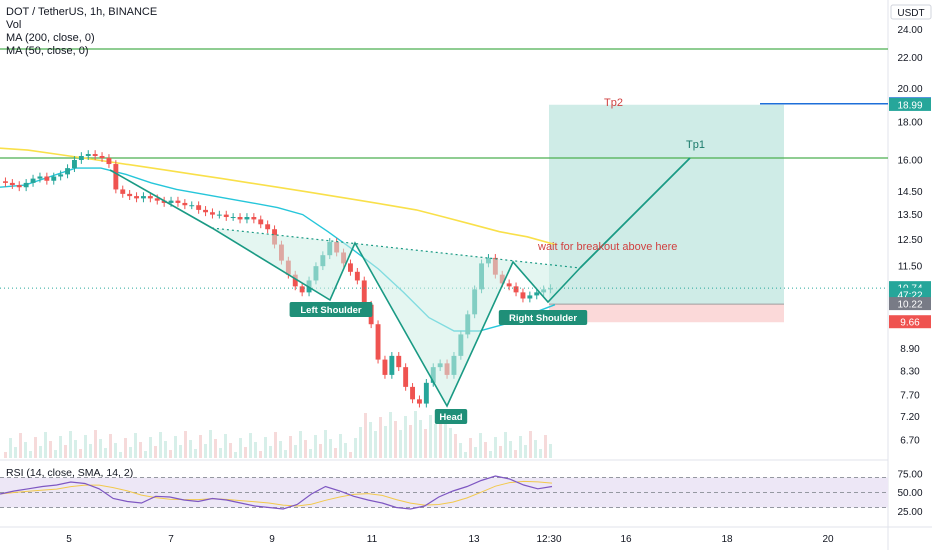 The image size is (932, 550). Describe the element at coordinates (47, 51) in the screenshot. I see `ma50-label: MA (50, close, 0)` at that location.